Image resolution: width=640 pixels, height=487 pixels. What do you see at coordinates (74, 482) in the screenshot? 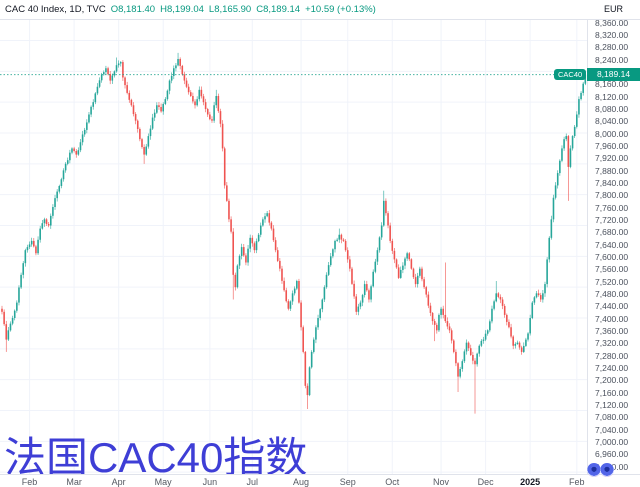
I see `time-axis-label: Mar` at bounding box center [74, 482].